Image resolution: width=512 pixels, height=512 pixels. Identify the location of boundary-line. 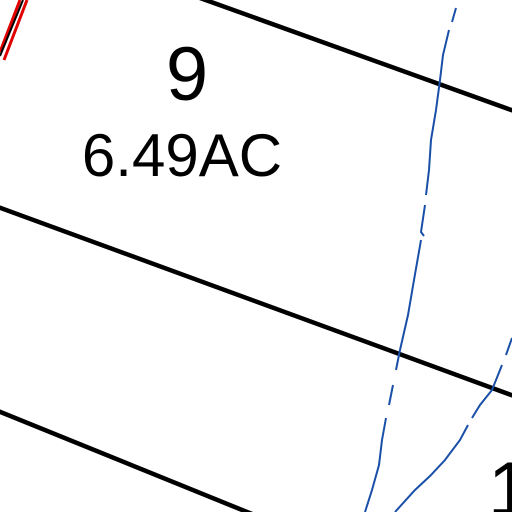
(12, 28).